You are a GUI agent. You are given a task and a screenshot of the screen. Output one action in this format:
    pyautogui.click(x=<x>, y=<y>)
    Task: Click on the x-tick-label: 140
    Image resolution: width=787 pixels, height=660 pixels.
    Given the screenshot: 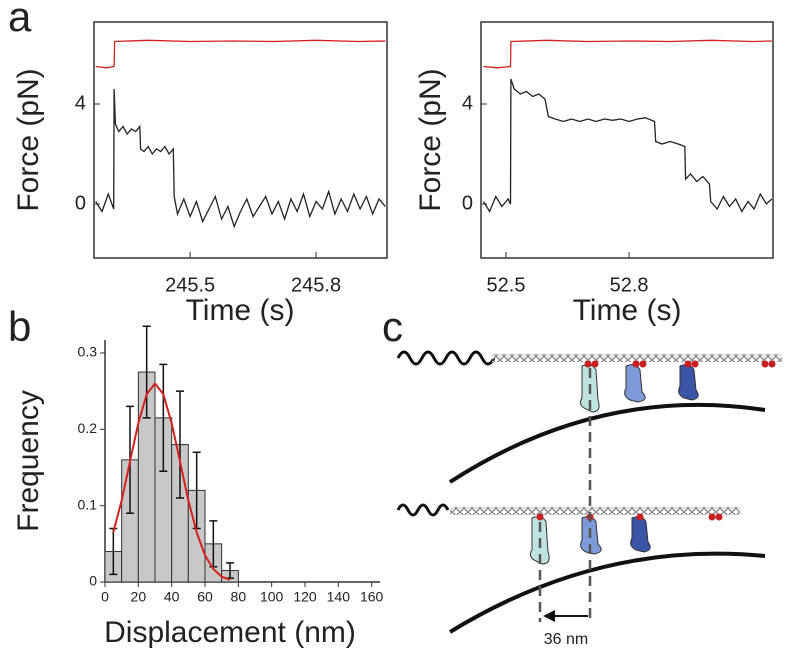 What is the action you would take?
    pyautogui.click(x=339, y=597)
    